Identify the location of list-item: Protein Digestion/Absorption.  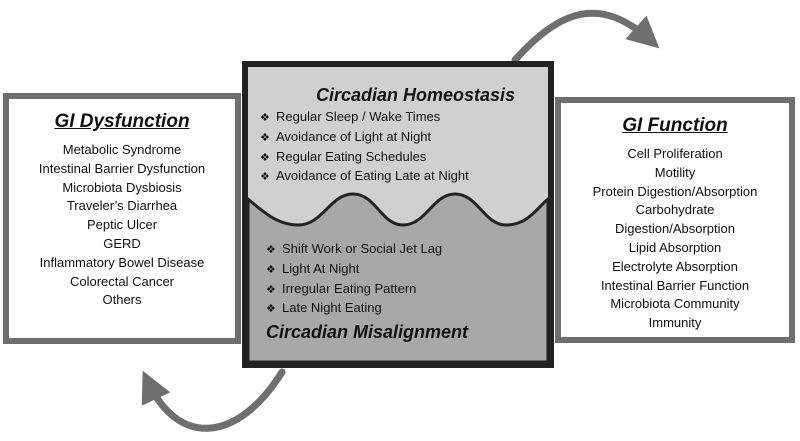
(675, 191).